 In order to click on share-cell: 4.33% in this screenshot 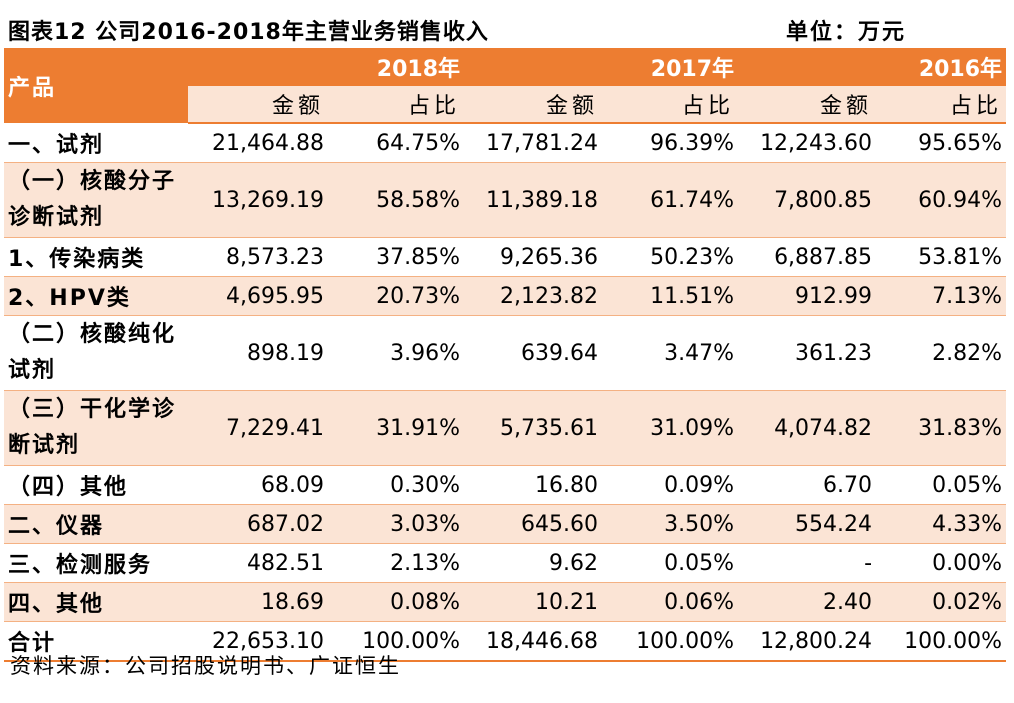, I will do `click(941, 524)`.